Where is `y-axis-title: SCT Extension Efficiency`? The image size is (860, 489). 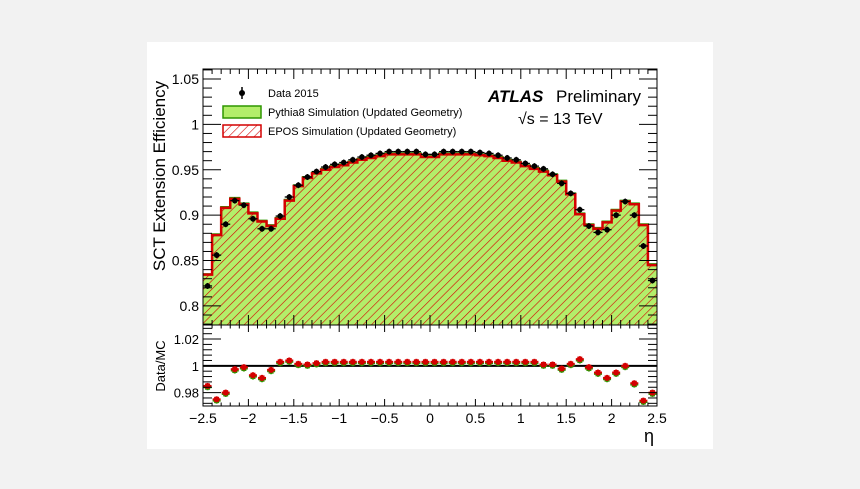
y-axis-title: SCT Extension Efficiency is located at coordinates (159, 175).